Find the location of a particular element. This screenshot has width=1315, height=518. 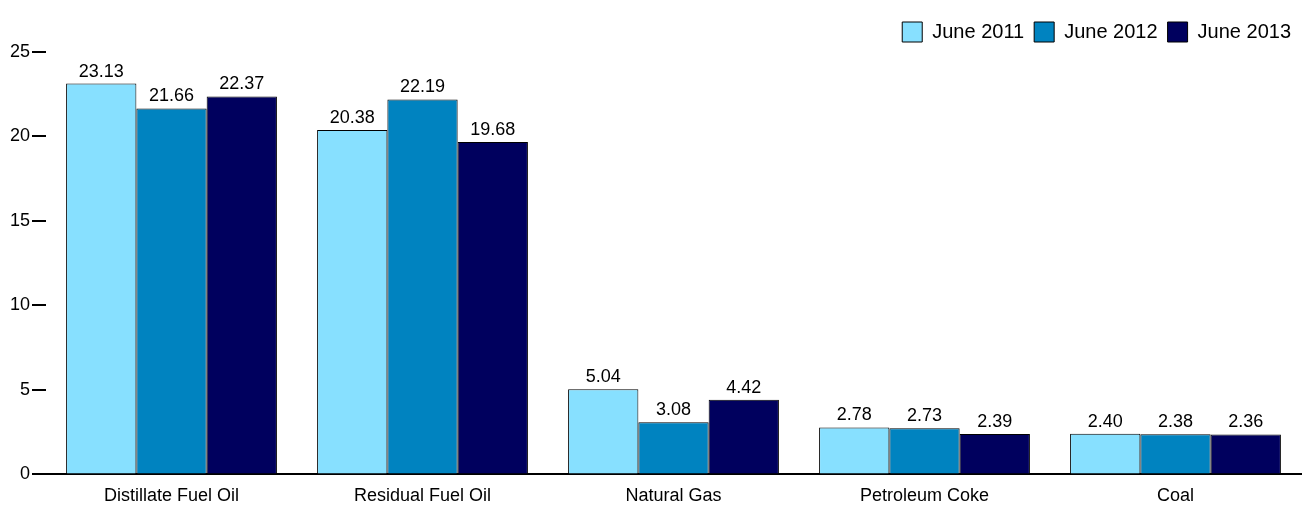

text: 22.19 is located at coordinates (422, 86).